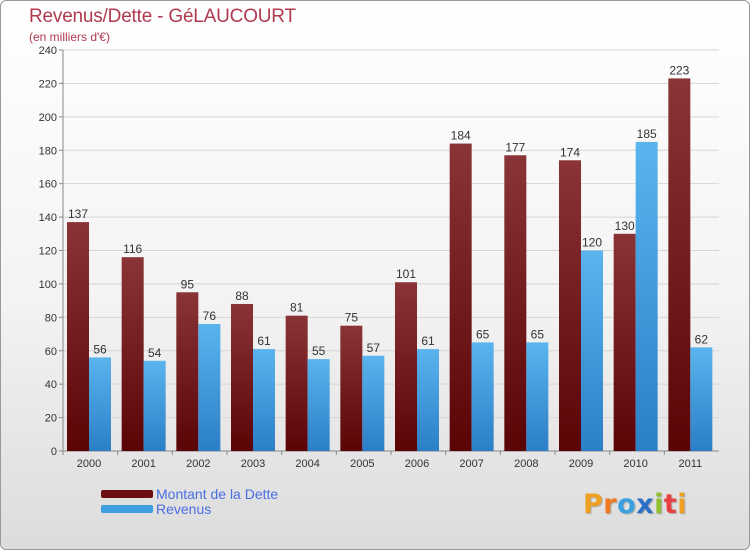 Image resolution: width=750 pixels, height=550 pixels. What do you see at coordinates (297, 308) in the screenshot?
I see `data-label: 81` at bounding box center [297, 308].